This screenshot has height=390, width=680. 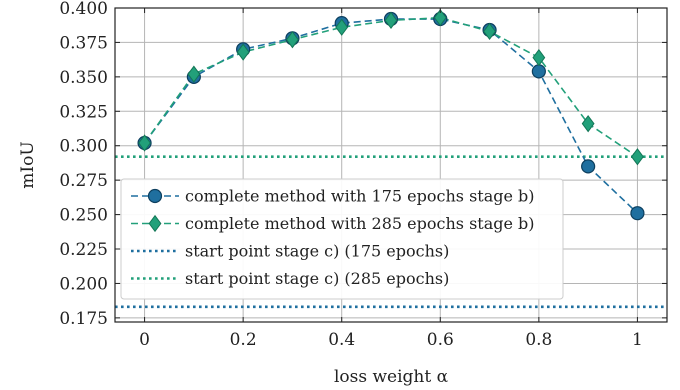 I want to click on x-tick-labels: 0 0.2 0.4 0.6 0.8 1, so click(x=391, y=340).